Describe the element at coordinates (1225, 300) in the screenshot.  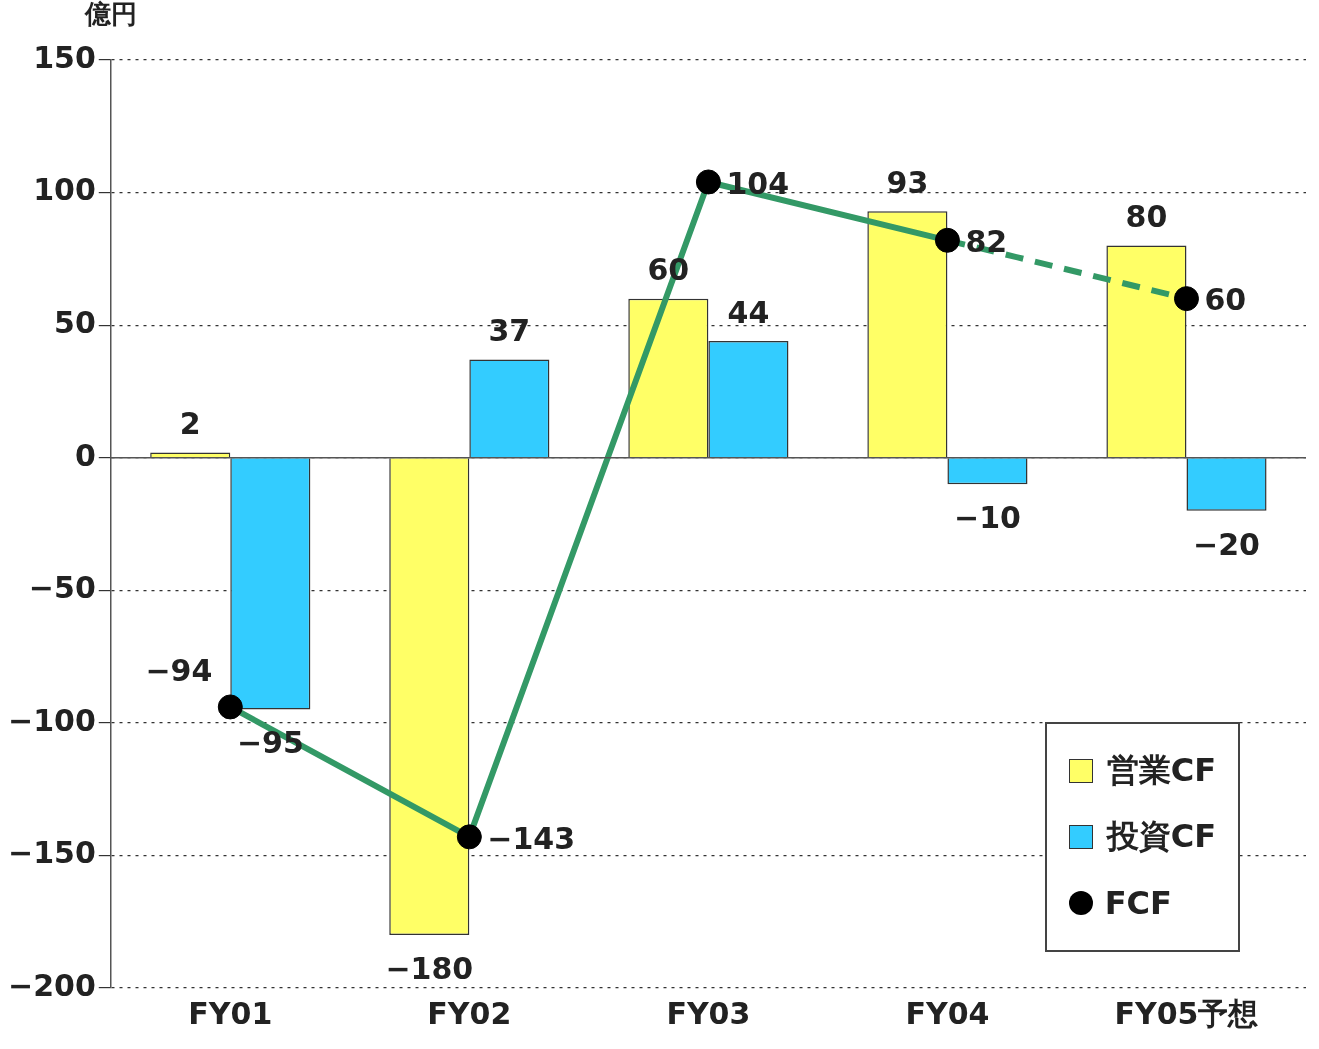
I see `data-label: 60` at that location.